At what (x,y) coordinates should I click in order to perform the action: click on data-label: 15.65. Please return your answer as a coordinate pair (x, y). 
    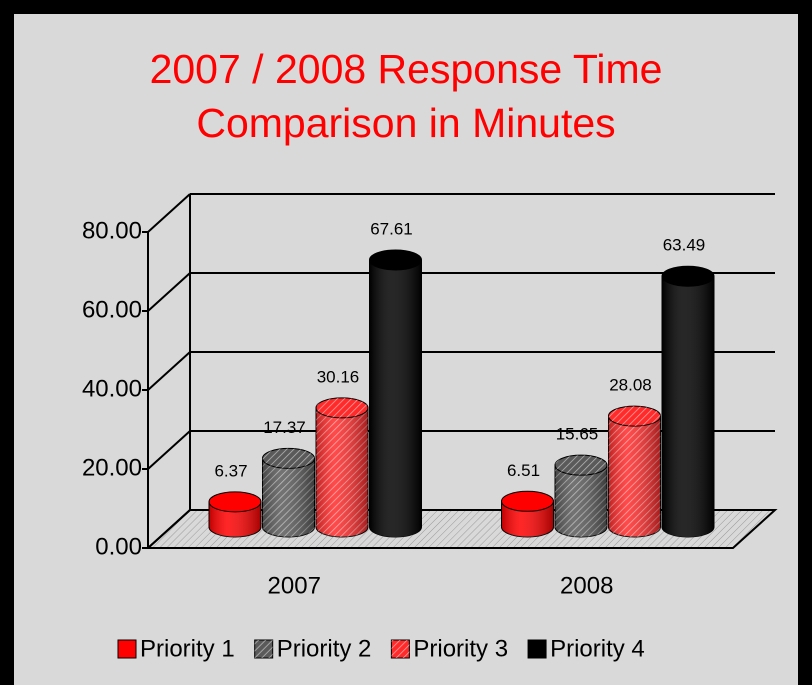
    Looking at the image, I should click on (577, 434).